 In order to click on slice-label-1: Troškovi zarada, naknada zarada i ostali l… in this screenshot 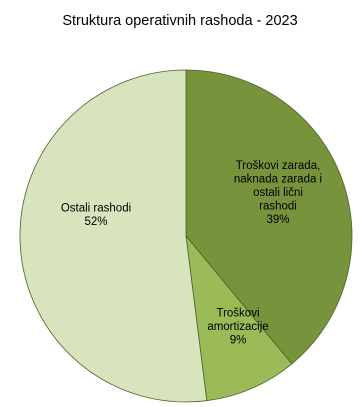, I will do `click(278, 193)`.